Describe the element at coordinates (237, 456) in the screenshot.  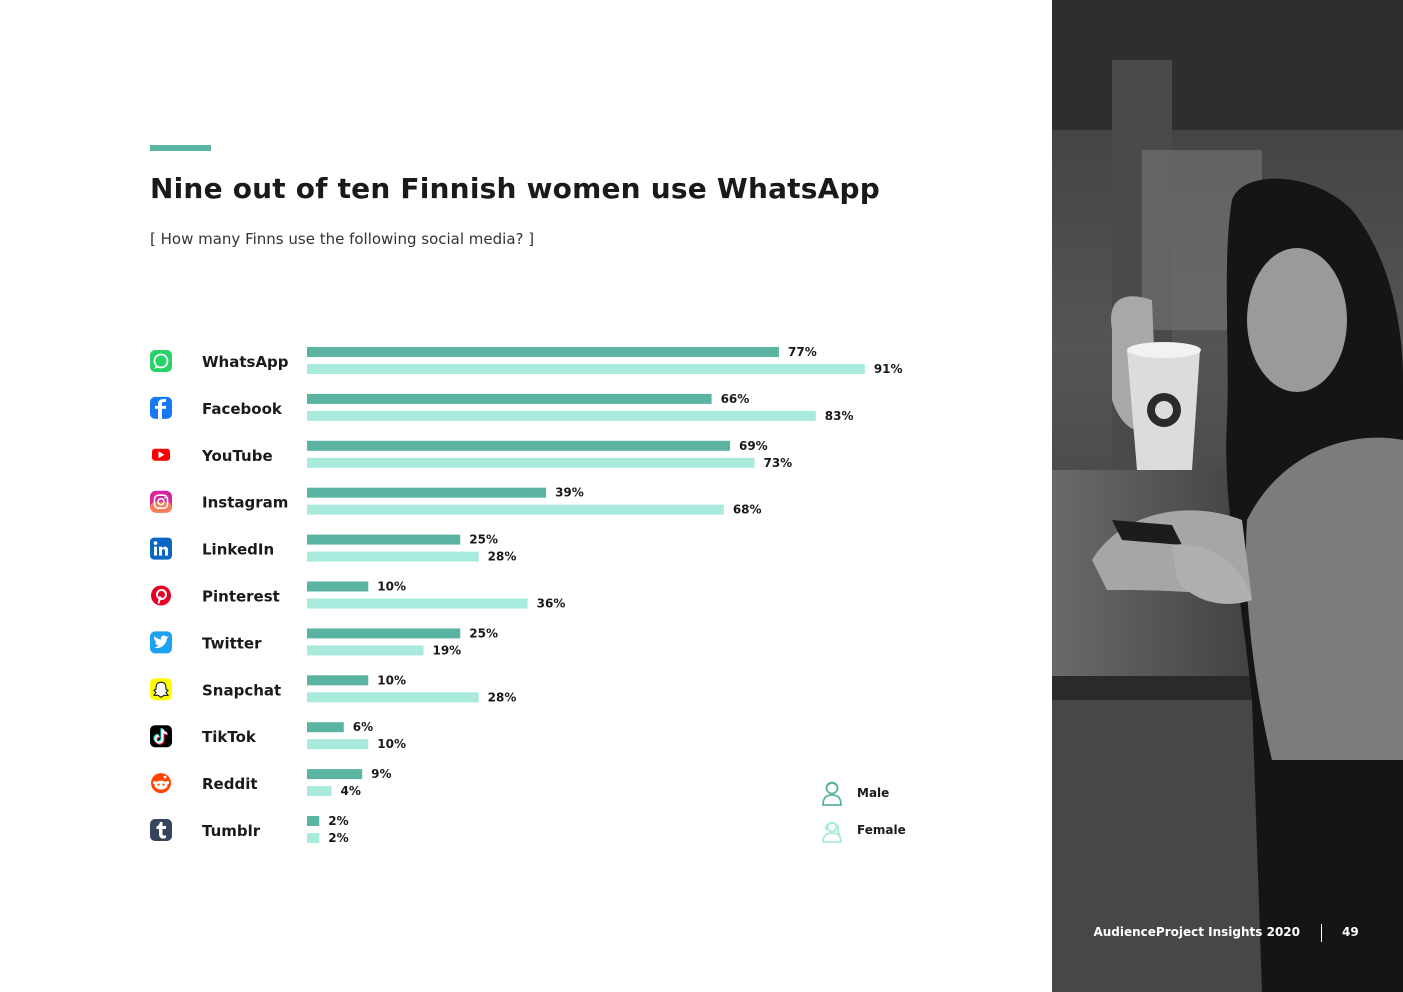
I see `category-label-youtube: YouTube` at that location.